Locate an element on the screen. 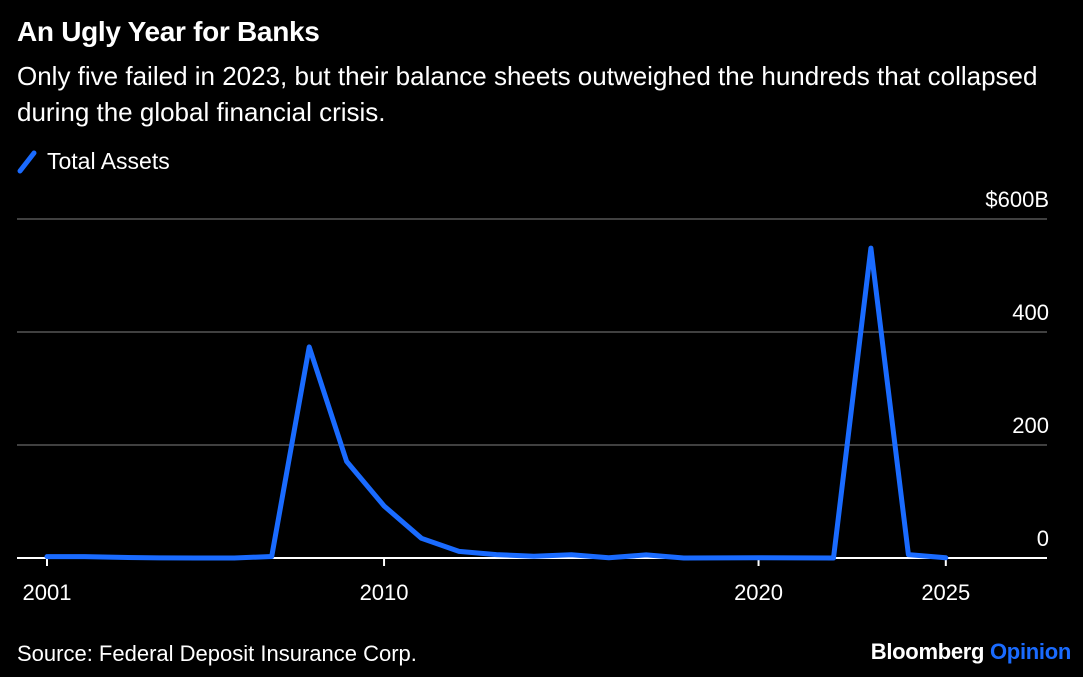  legend: Total Assets is located at coordinates (93, 161).